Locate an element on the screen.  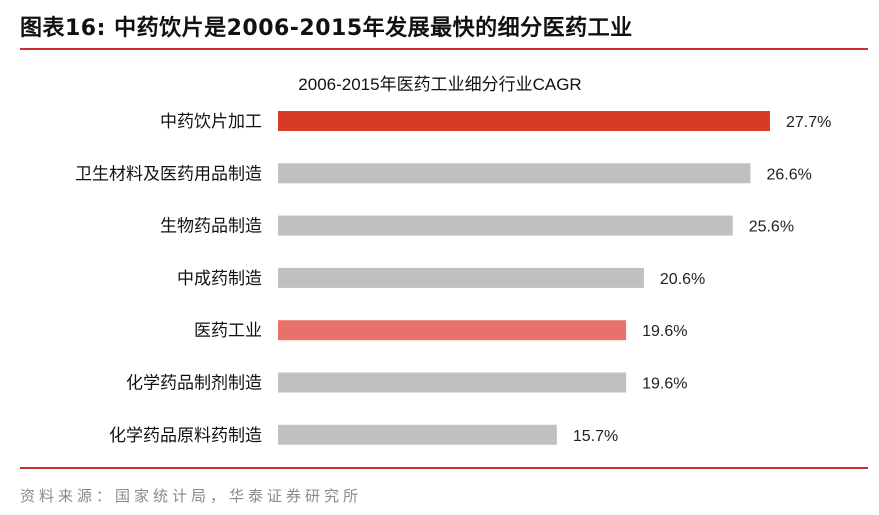
category-label: 医药工业 is located at coordinates (228, 330).